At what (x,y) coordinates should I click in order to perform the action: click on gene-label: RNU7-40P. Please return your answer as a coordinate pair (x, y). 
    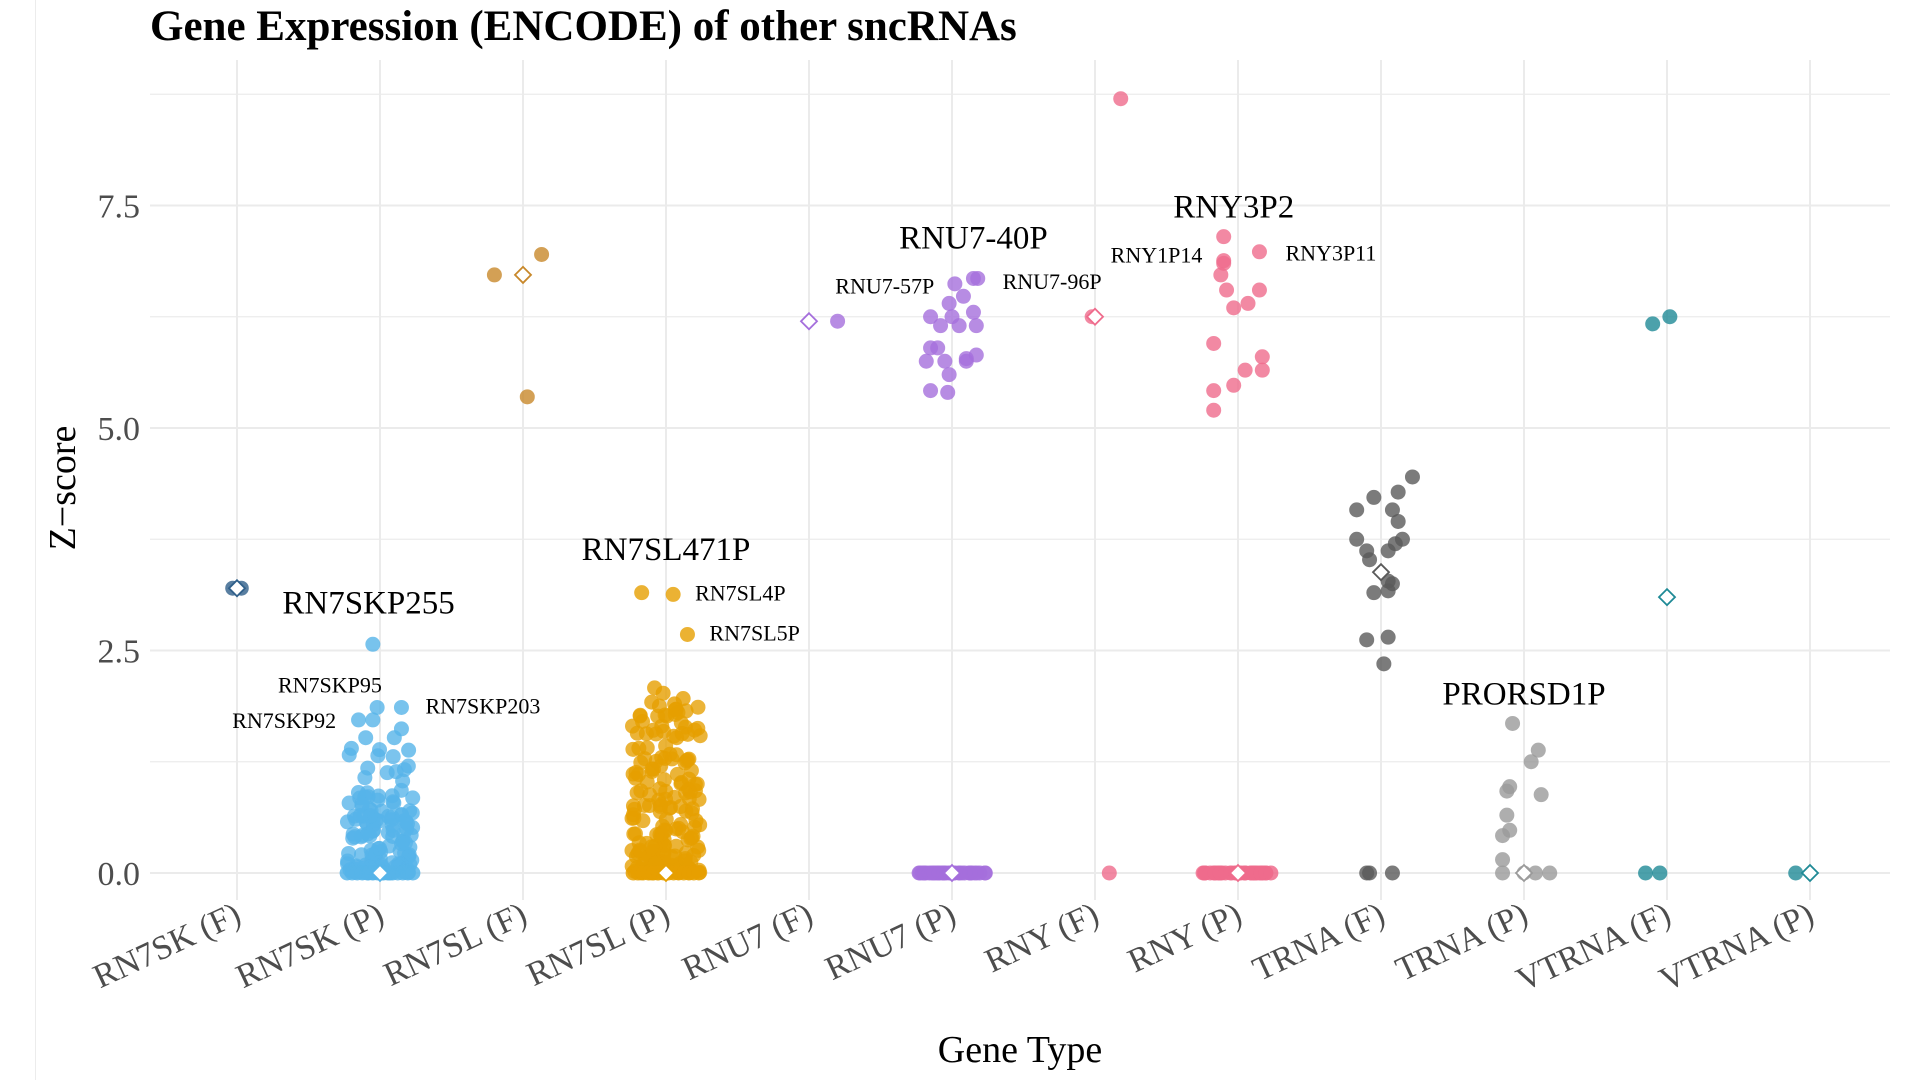
    Looking at the image, I should click on (973, 239).